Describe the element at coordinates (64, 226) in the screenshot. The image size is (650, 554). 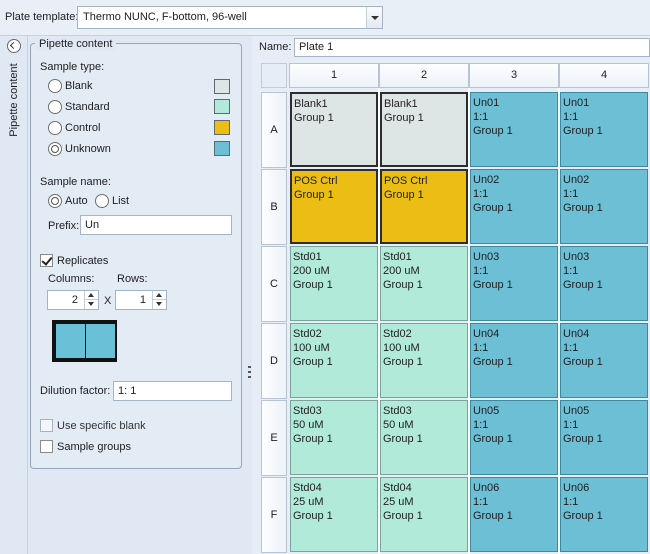
I see `prefix-label: Prefix:` at that location.